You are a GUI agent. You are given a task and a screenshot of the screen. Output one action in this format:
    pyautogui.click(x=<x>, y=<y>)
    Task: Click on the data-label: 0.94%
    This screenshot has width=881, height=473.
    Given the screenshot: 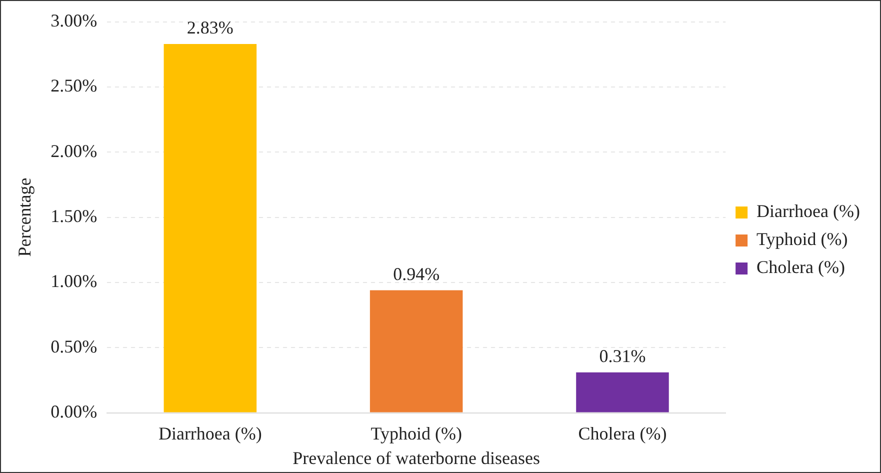 What is the action you would take?
    pyautogui.click(x=416, y=274)
    